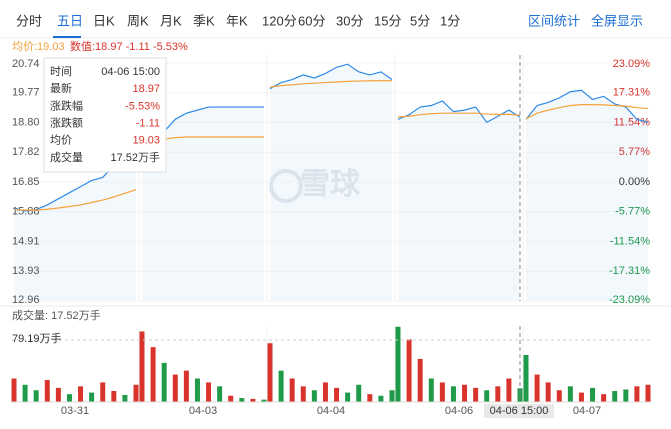  I want to click on day-label: 03-31, so click(75, 411).